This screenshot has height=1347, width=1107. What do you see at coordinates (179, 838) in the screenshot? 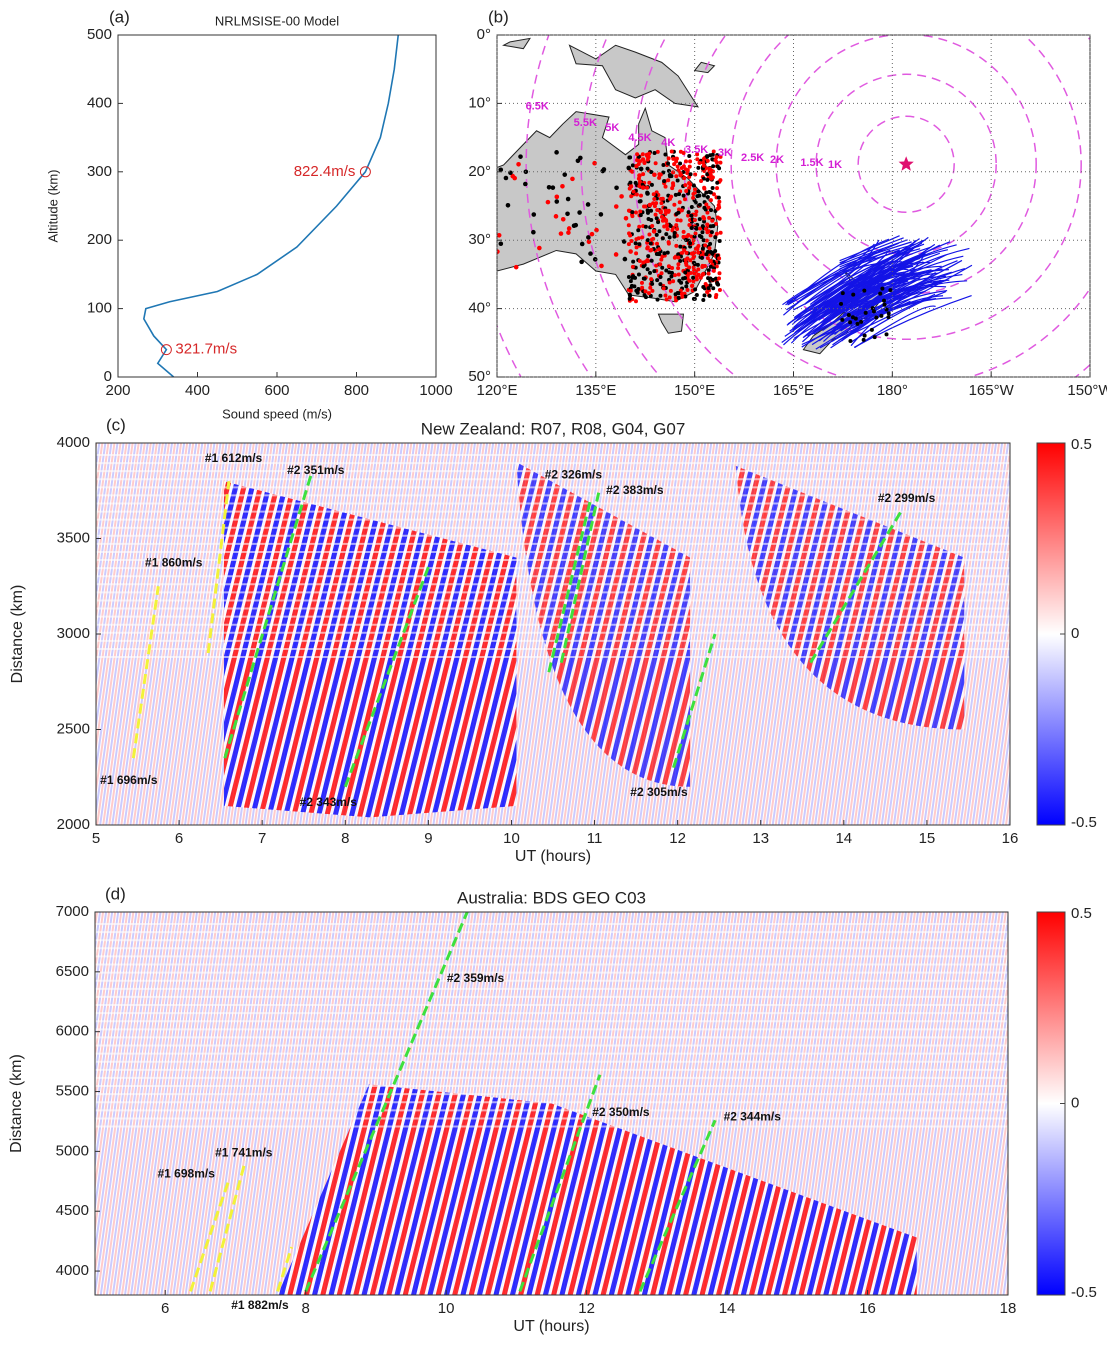
I see `x-tick-label: 6` at bounding box center [179, 838].